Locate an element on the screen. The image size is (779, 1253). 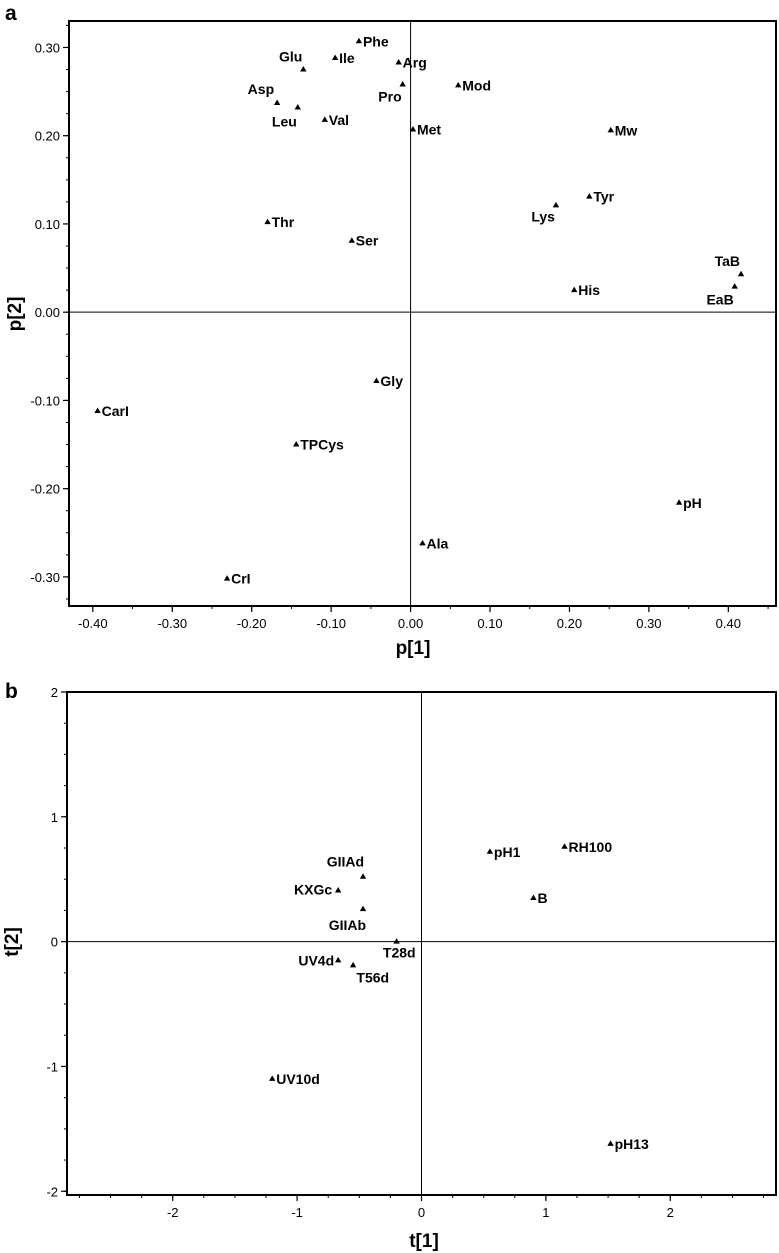
panel-b-point-giiad is located at coordinates (363, 876).